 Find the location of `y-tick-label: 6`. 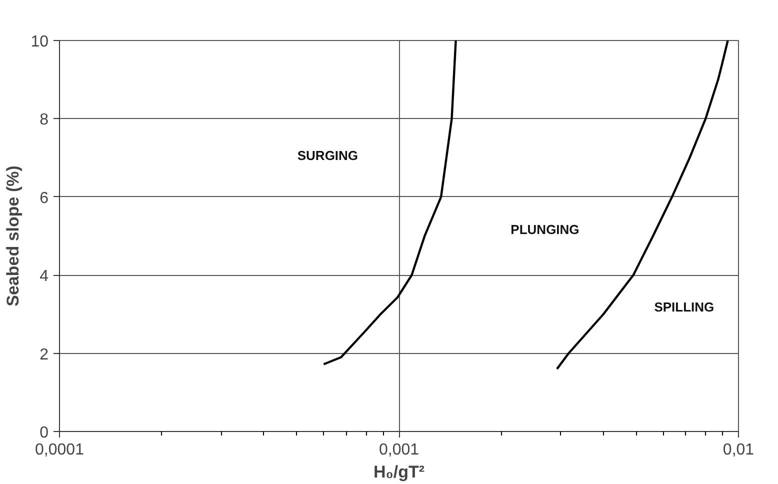

y-tick-label: 6 is located at coordinates (44, 198).